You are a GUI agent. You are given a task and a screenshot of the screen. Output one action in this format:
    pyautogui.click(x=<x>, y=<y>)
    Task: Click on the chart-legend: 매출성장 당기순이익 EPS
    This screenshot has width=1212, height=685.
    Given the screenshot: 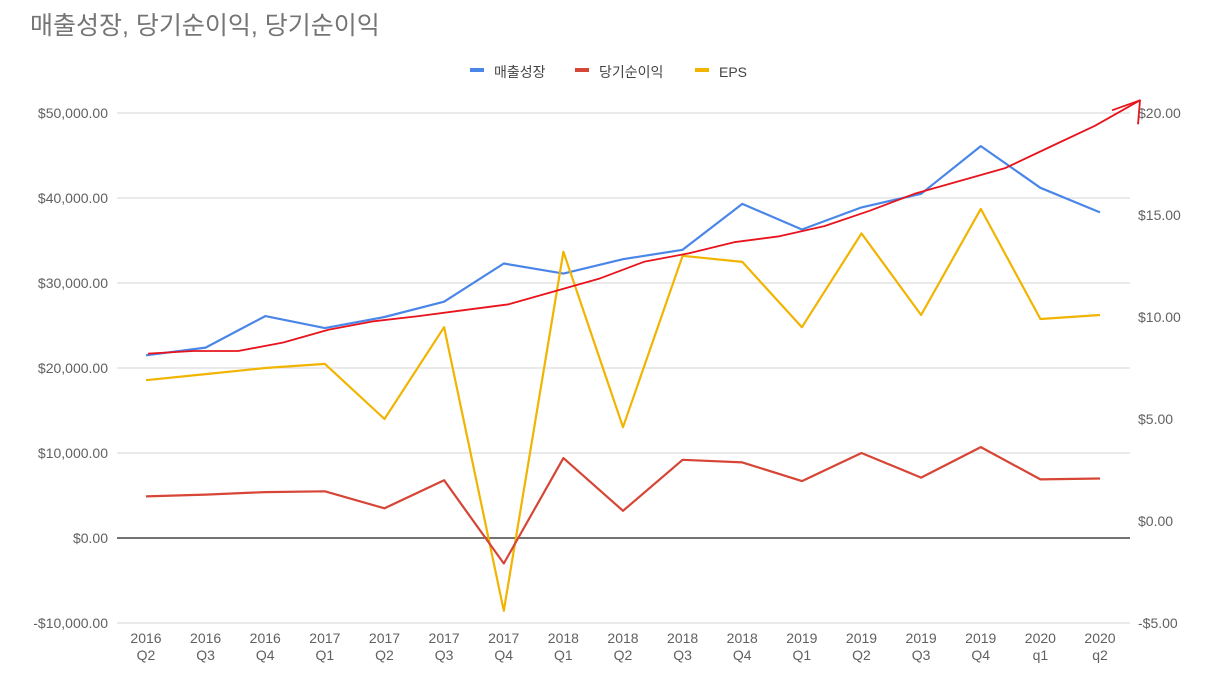 What is the action you would take?
    pyautogui.click(x=608, y=72)
    